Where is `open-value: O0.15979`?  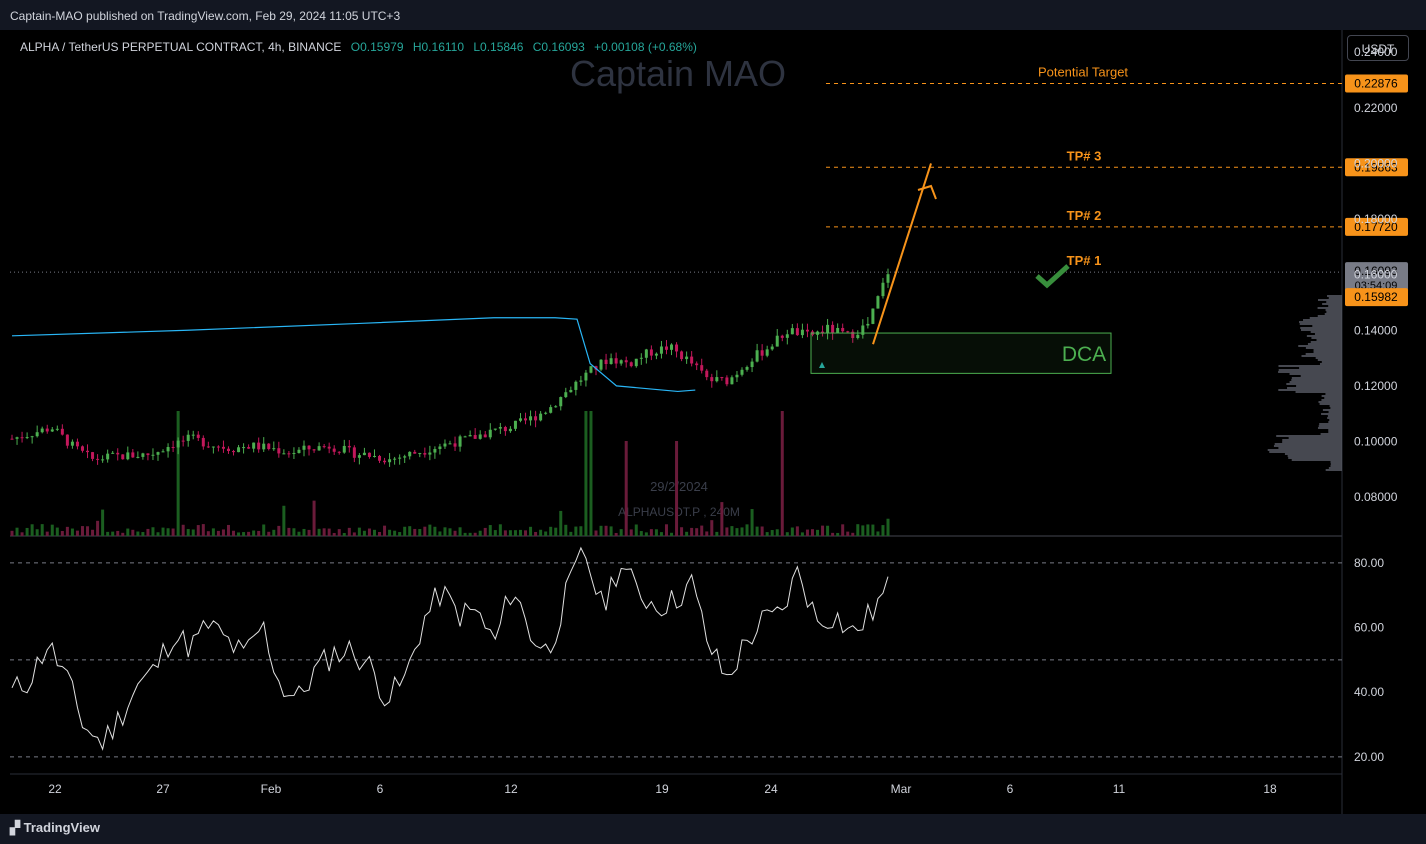
open-value: O0.15979 is located at coordinates (377, 47).